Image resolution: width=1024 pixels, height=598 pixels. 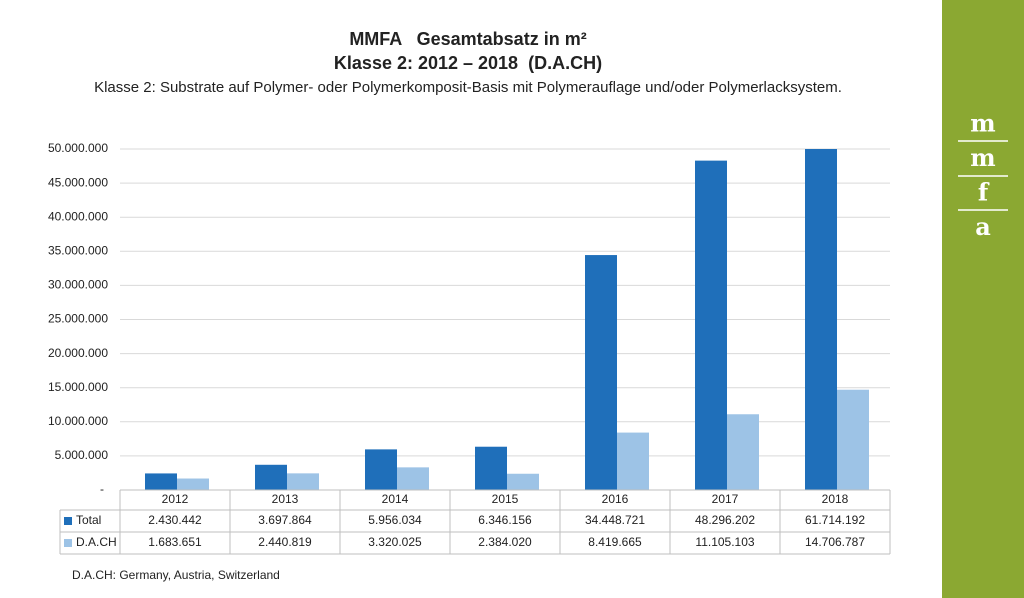 I want to click on y-tick-label: 20.000.000, so click(x=78, y=353).